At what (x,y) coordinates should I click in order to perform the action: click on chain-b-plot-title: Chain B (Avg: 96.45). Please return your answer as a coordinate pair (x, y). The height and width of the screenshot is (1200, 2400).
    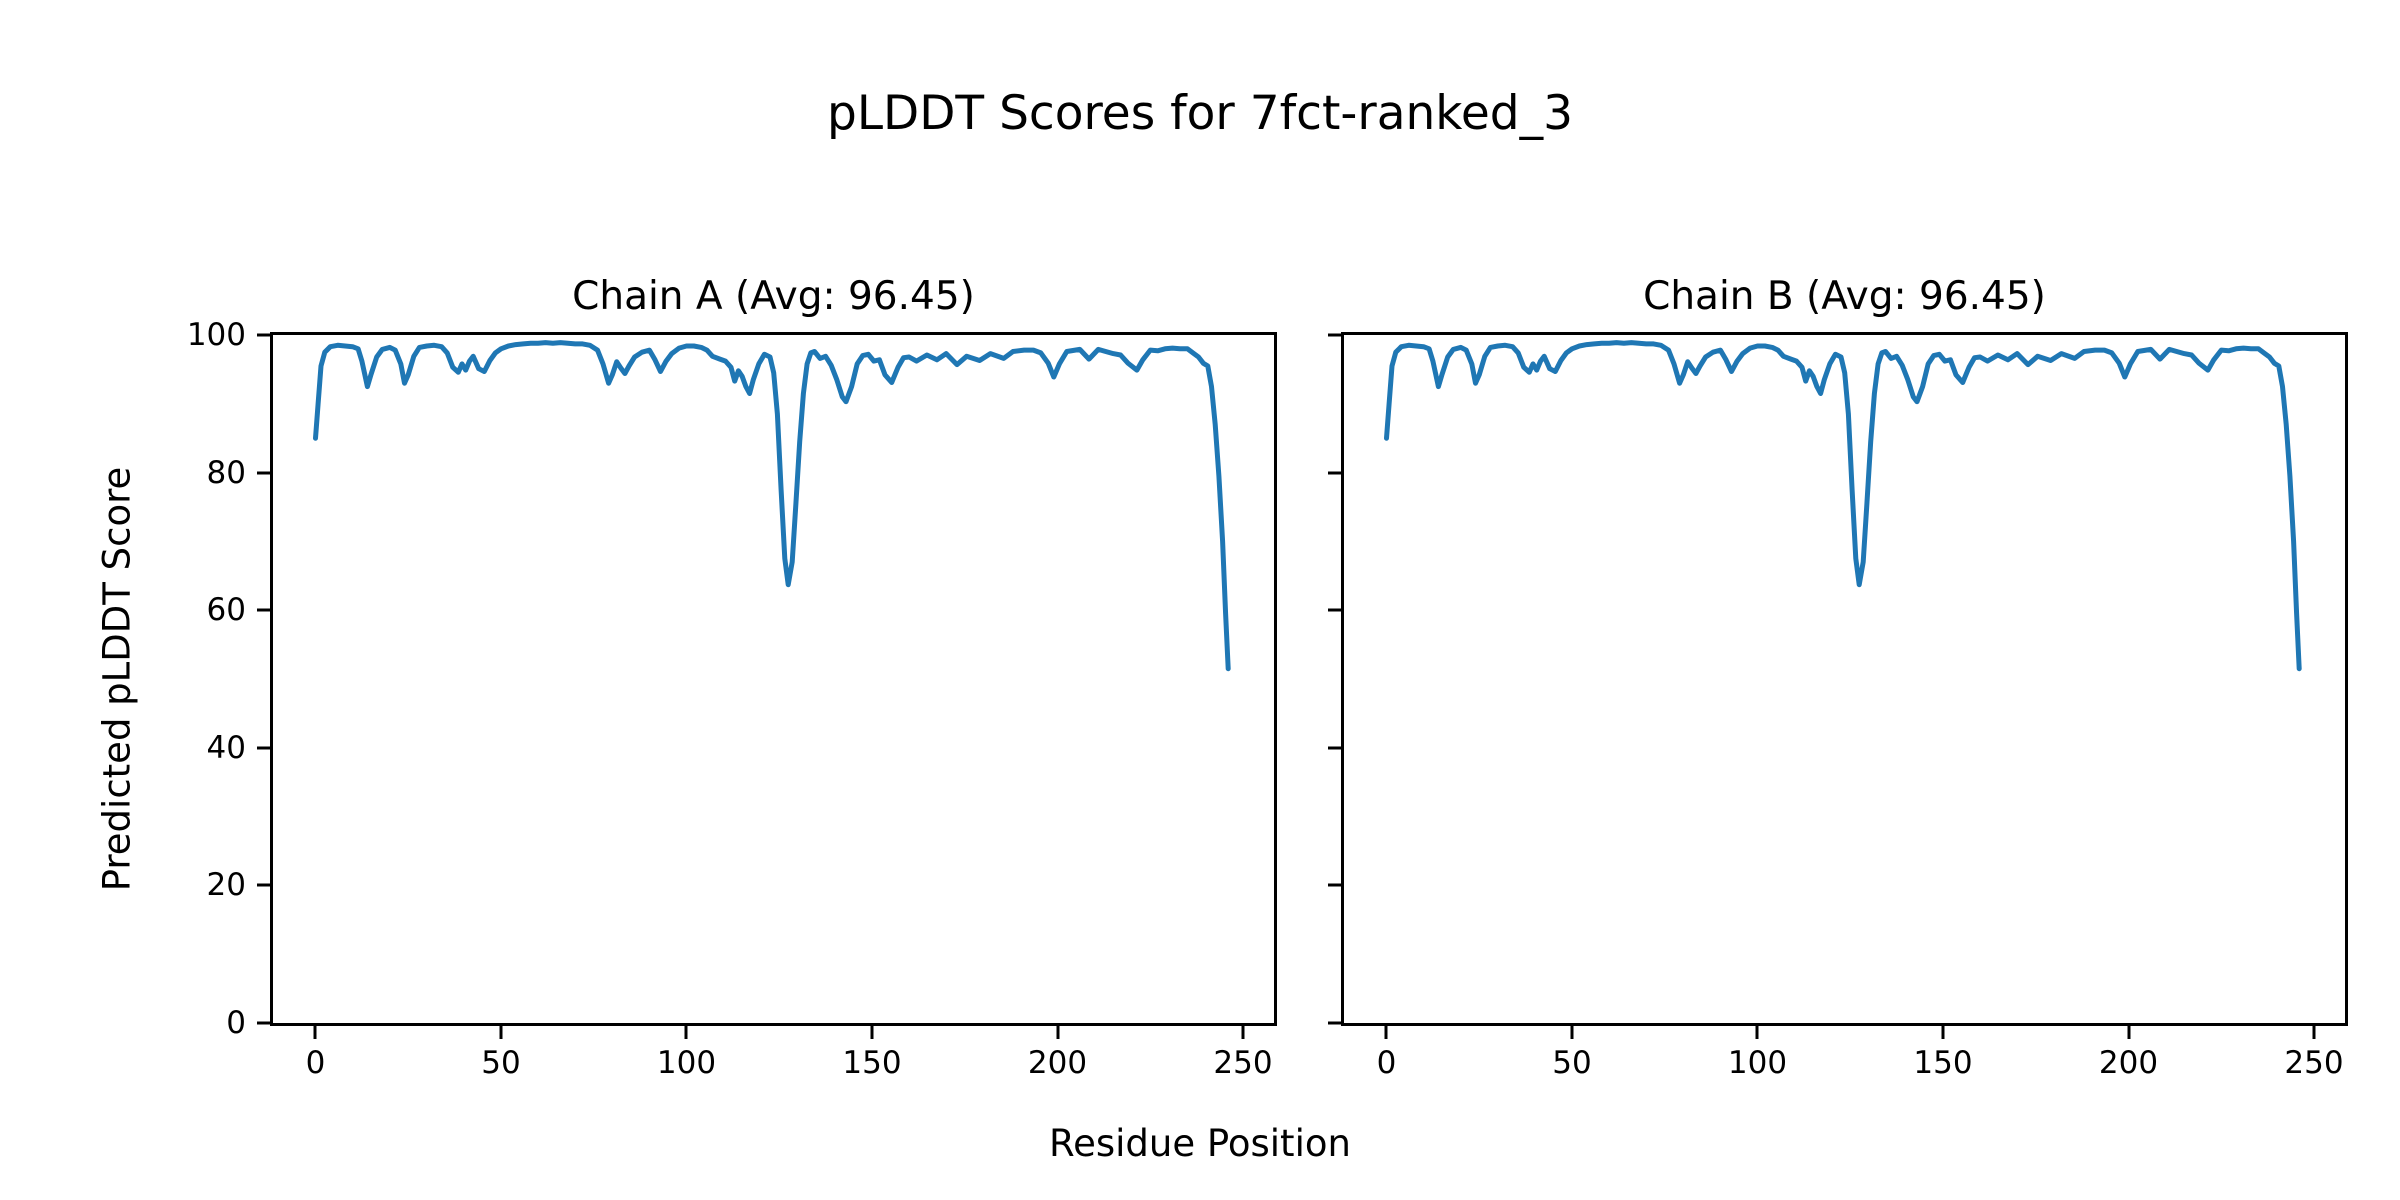
    Looking at the image, I should click on (1844, 296).